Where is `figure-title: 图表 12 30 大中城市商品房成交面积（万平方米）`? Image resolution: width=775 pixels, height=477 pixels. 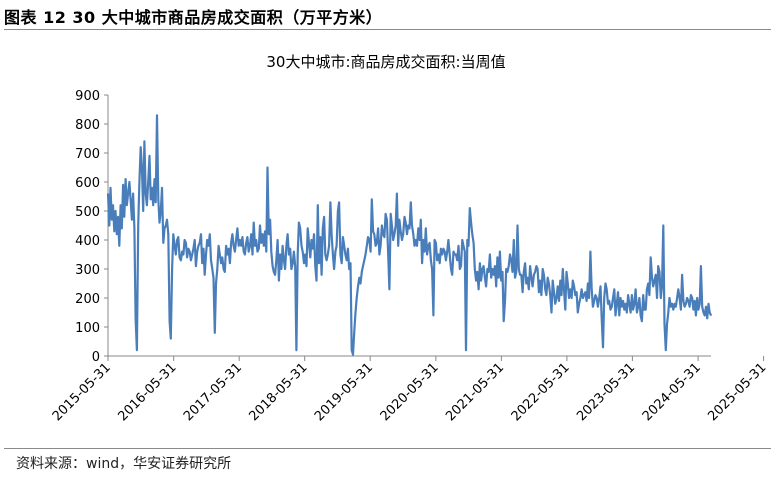
figure-title: 图表 12 30 大中城市商品房成交面积（万平方米） is located at coordinates (193, 17).